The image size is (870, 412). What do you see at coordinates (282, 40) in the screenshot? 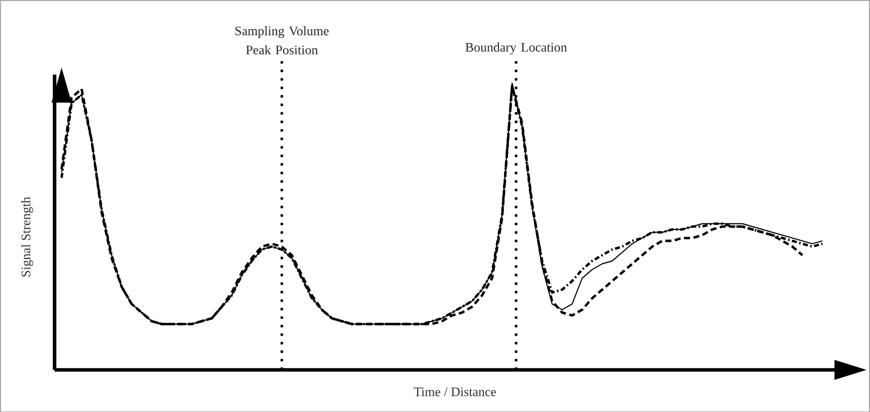
I see `text: Sampling Volume Peak Position` at bounding box center [282, 40].